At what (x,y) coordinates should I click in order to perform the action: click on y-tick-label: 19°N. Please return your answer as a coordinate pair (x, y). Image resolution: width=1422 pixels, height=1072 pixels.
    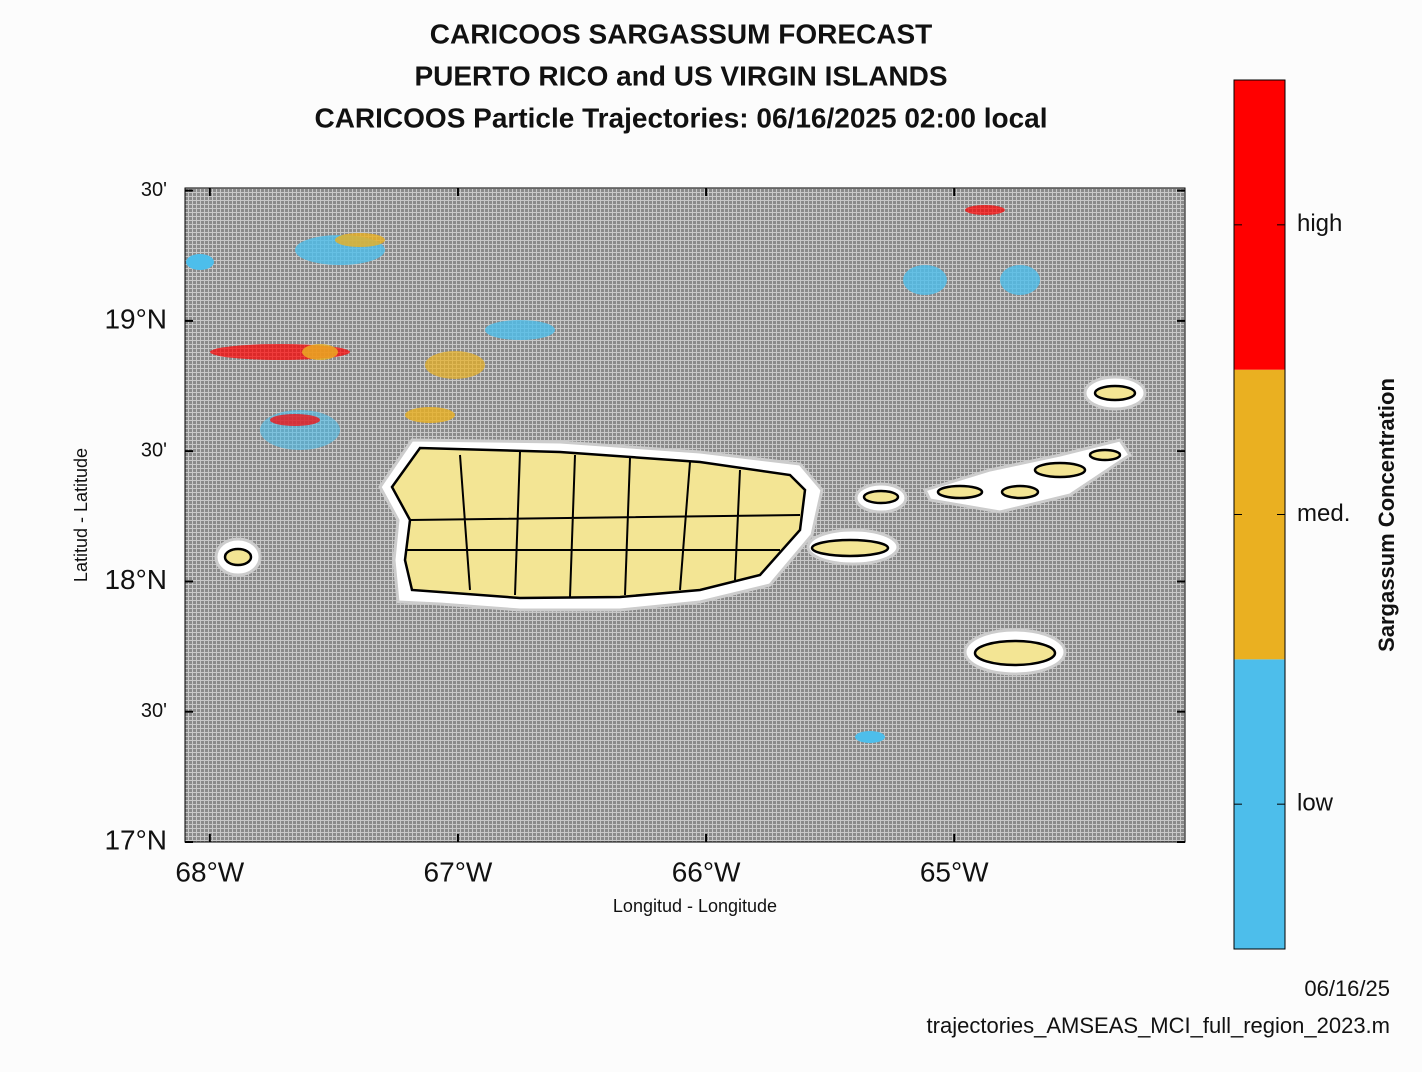
    Looking at the image, I should click on (135, 318).